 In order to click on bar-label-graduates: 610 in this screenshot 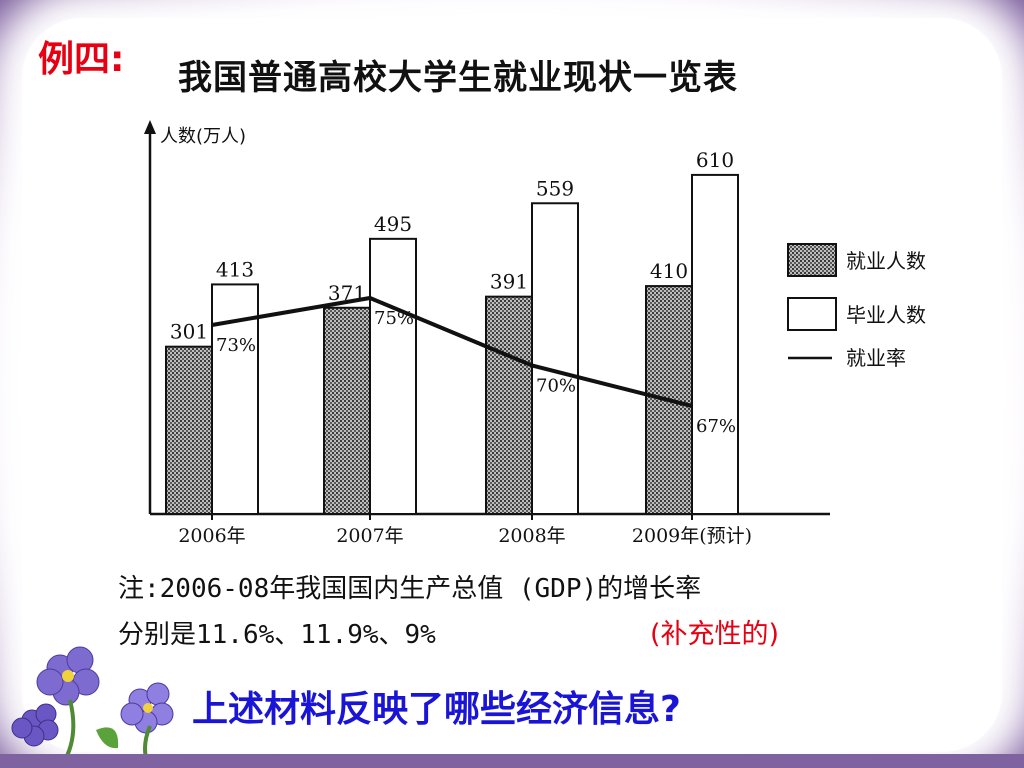, I will do `click(715, 160)`.